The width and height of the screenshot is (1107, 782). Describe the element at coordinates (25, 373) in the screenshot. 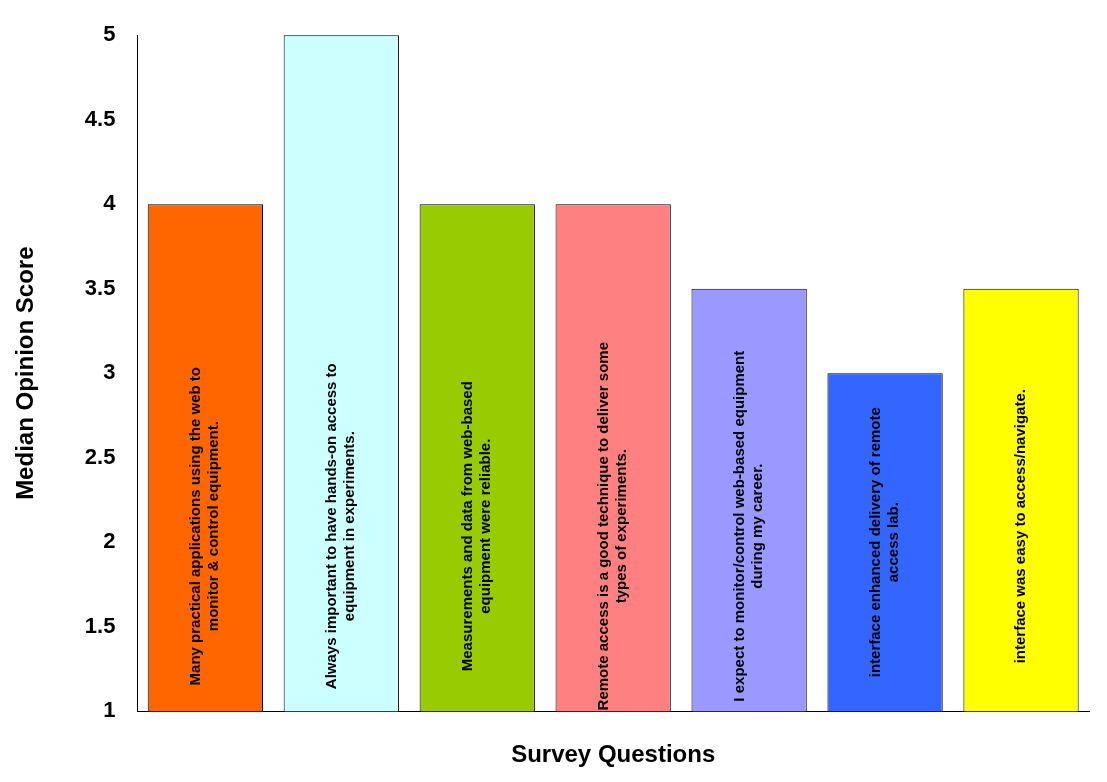

I see `y-axis-title: Median Opinion Score` at that location.